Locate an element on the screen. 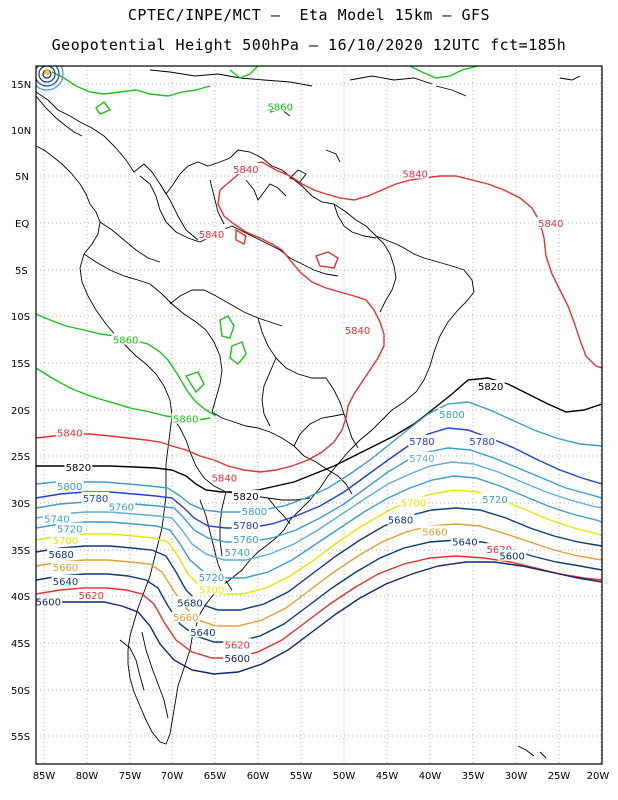  lon-label: 50W is located at coordinates (344, 776).